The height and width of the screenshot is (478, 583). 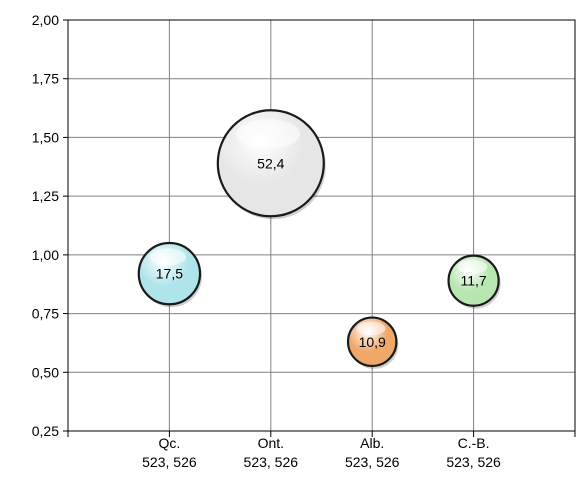 What do you see at coordinates (45, 137) in the screenshot?
I see `y-tick-label: 1,50` at bounding box center [45, 137].